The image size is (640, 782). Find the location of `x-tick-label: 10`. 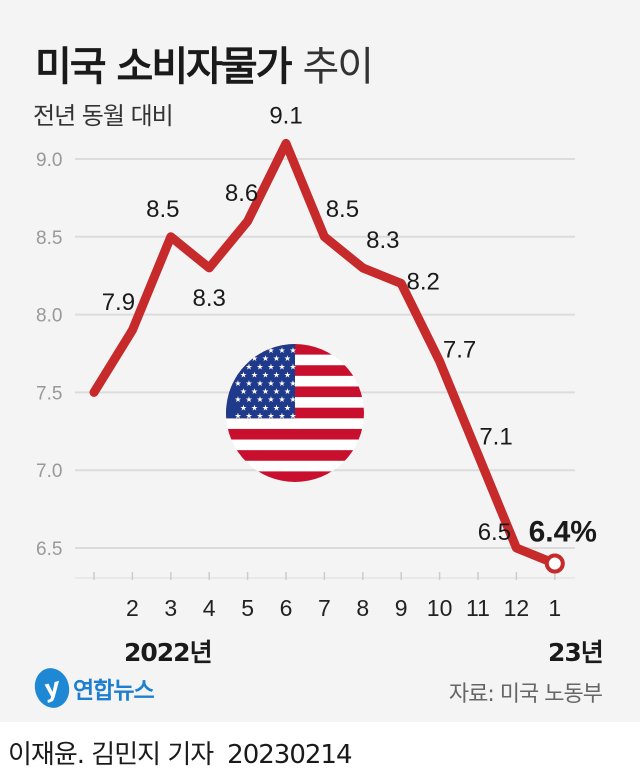

x-tick-label: 10 is located at coordinates (440, 608).